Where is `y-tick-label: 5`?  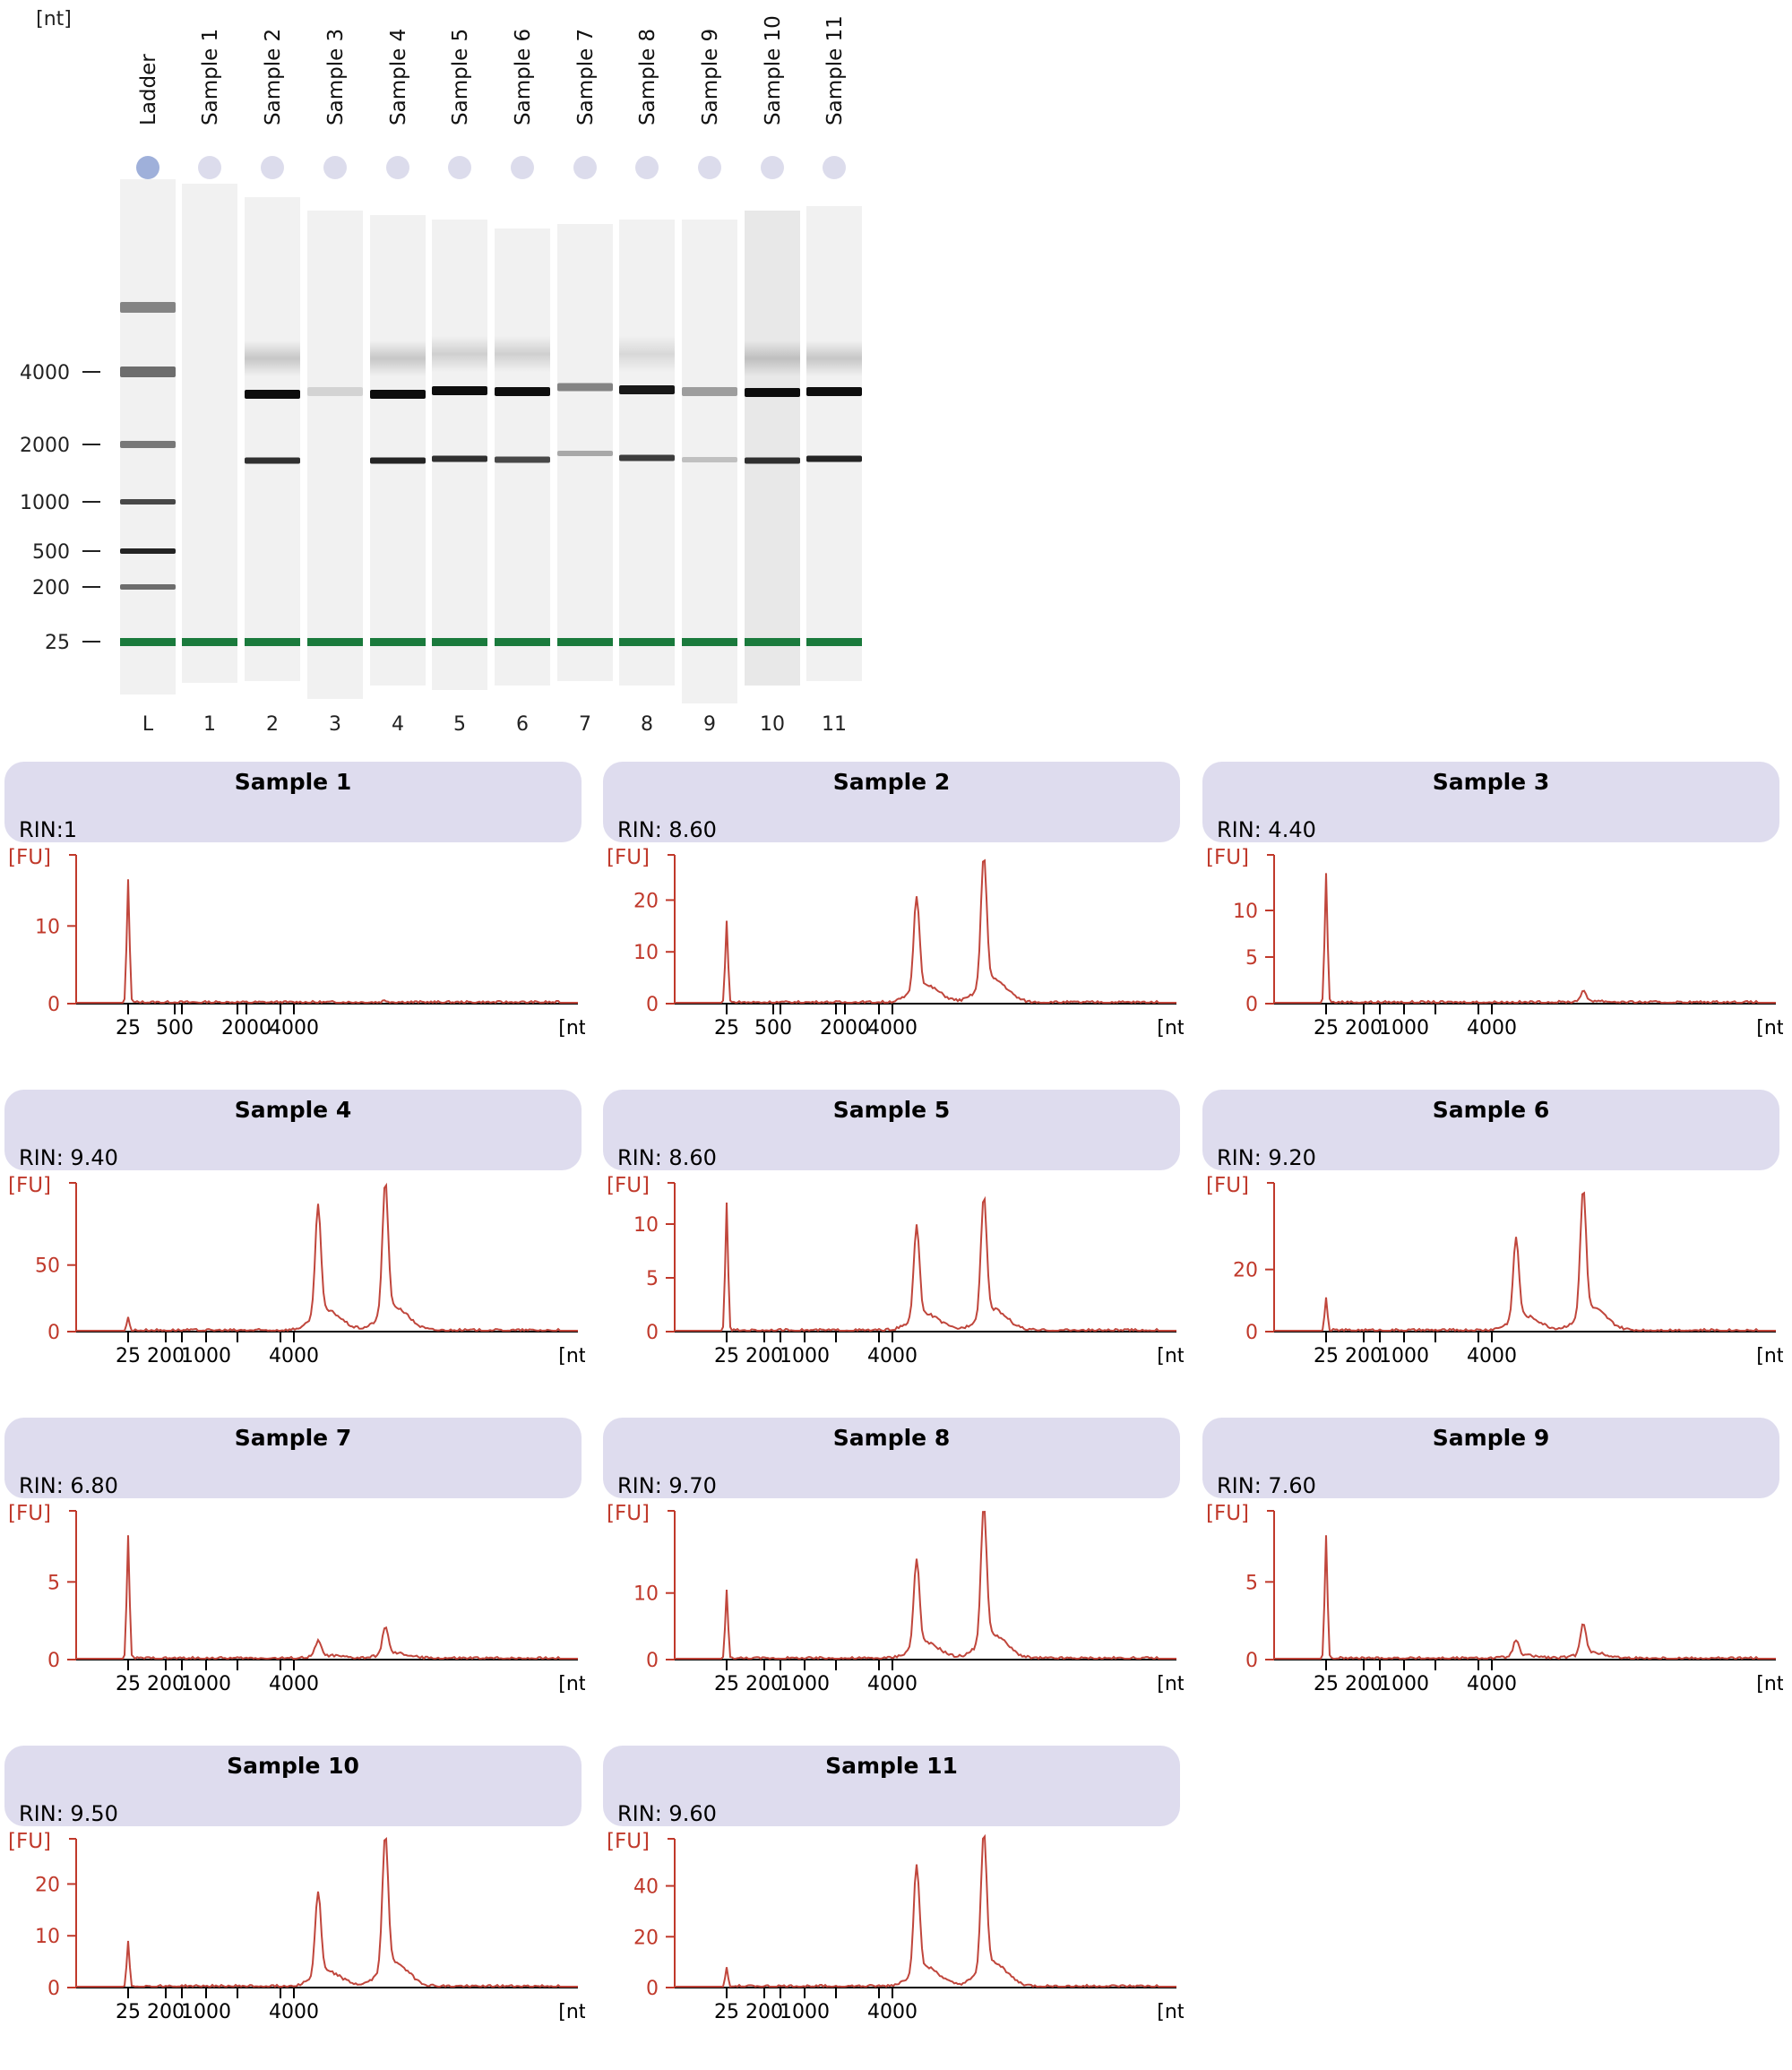
y-tick-label: 5 is located at coordinates (1251, 1583).